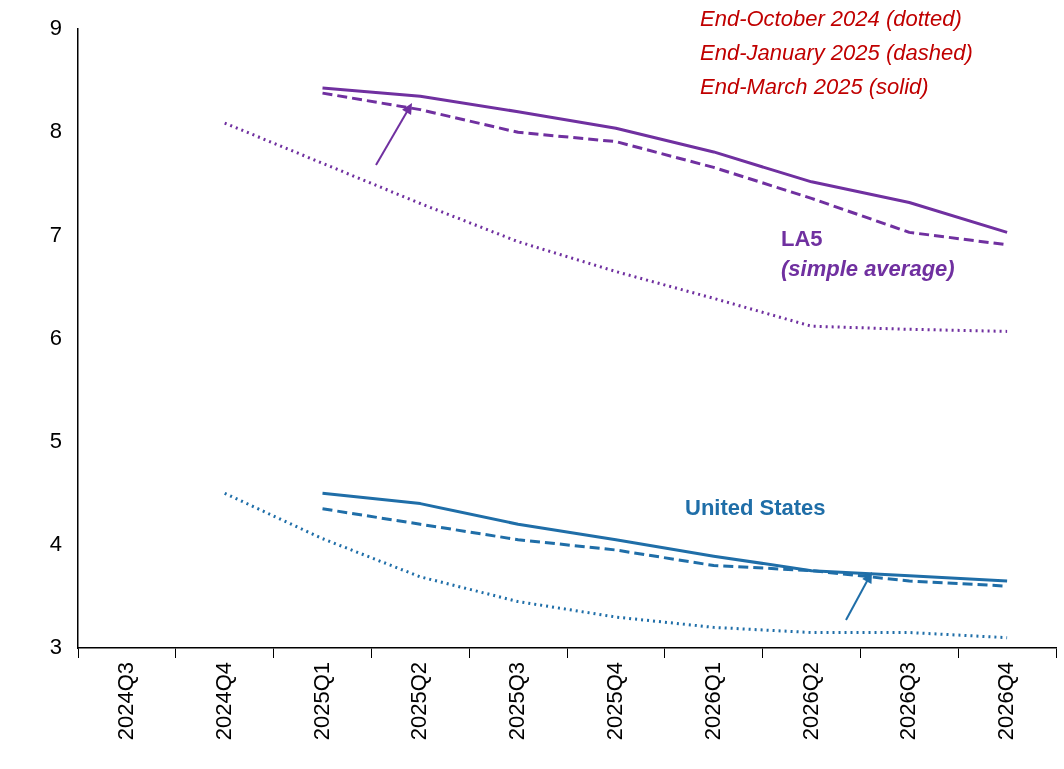  I want to click on annotation: United States, so click(755, 508).